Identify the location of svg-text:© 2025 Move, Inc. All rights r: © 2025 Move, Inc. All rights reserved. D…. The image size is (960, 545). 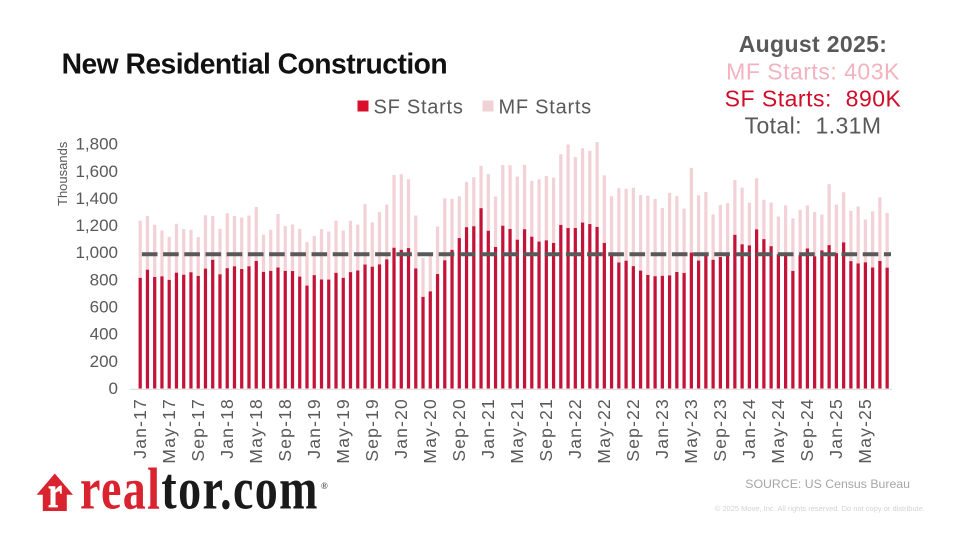
(820, 508).